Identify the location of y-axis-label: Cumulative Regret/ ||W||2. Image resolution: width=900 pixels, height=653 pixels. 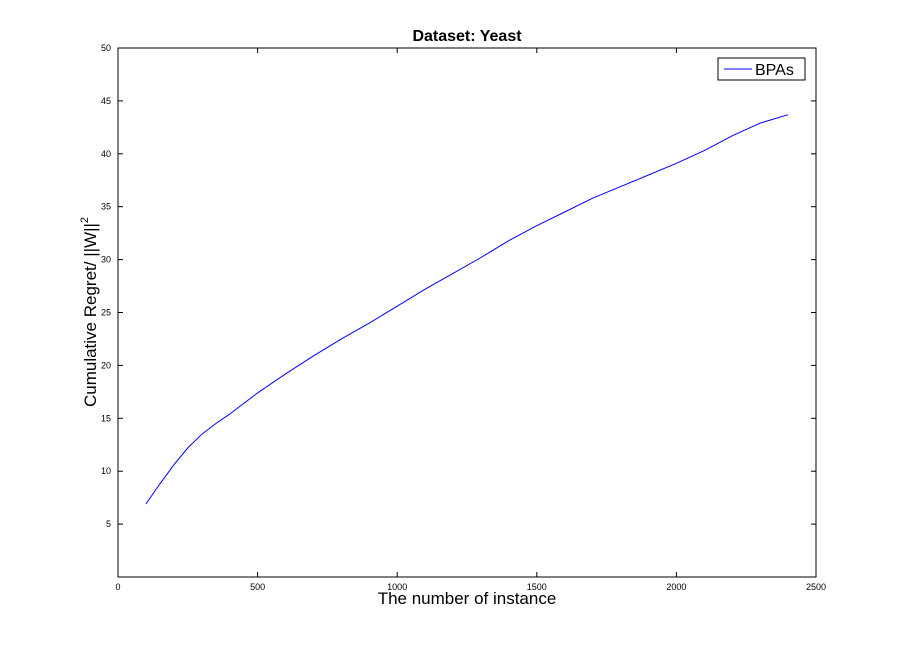
(89, 312).